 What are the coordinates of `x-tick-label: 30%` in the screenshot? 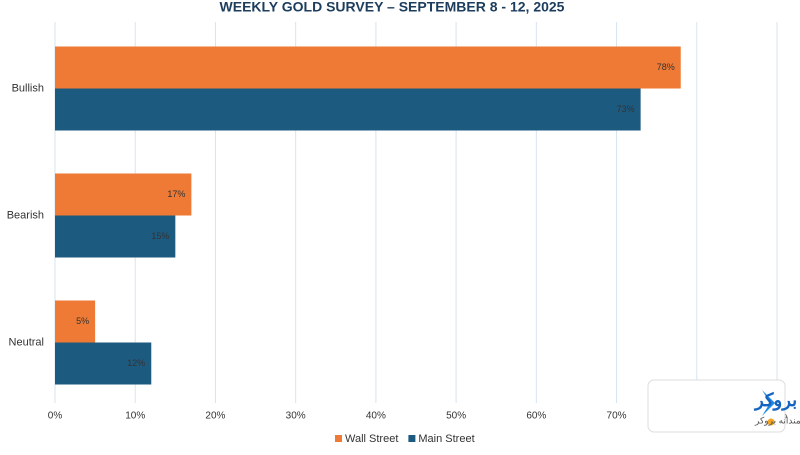 It's located at (296, 416).